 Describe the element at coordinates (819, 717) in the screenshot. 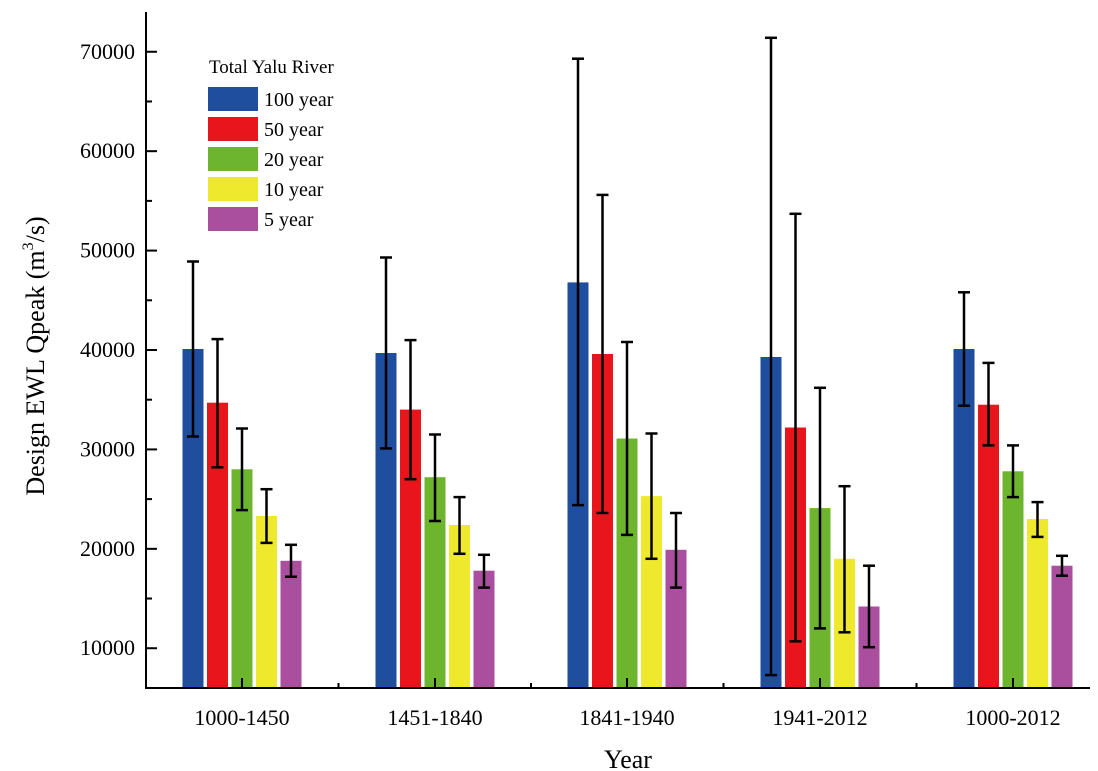

I see `x-tick-label: 1941-2012` at that location.